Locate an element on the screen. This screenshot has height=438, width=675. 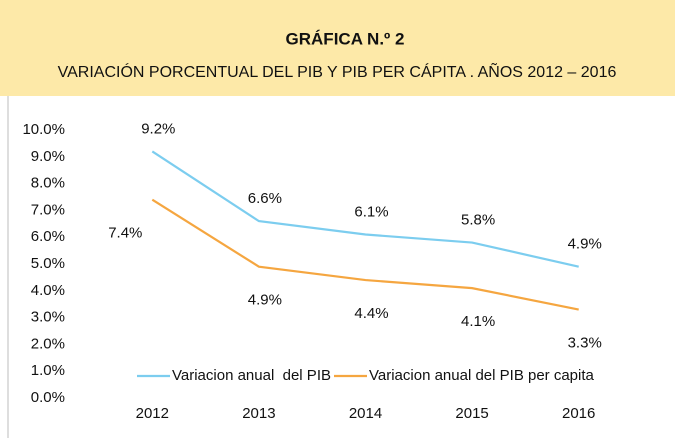
y-tick-label: 7.0% is located at coordinates (48, 209).